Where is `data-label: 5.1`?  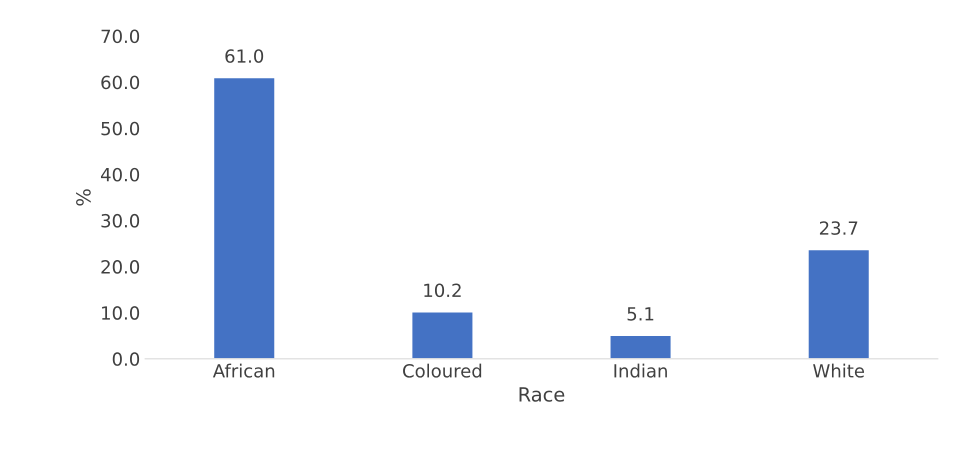
data-label: 5.1 is located at coordinates (641, 314).